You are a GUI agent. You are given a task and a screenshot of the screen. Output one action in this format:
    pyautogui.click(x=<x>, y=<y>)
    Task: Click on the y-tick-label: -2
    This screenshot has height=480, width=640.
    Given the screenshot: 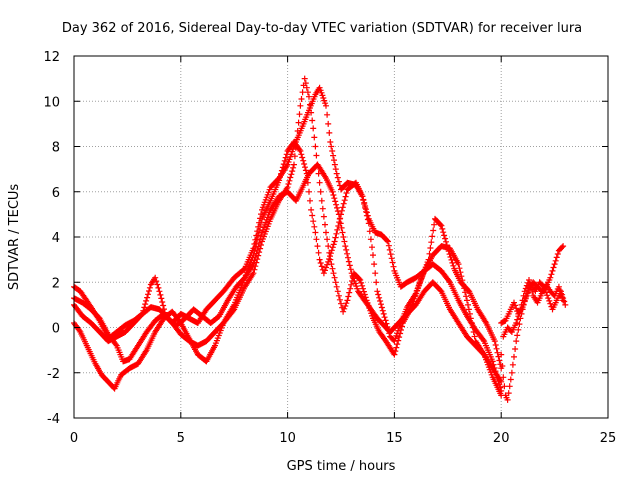 What is the action you would take?
    pyautogui.click(x=53, y=374)
    